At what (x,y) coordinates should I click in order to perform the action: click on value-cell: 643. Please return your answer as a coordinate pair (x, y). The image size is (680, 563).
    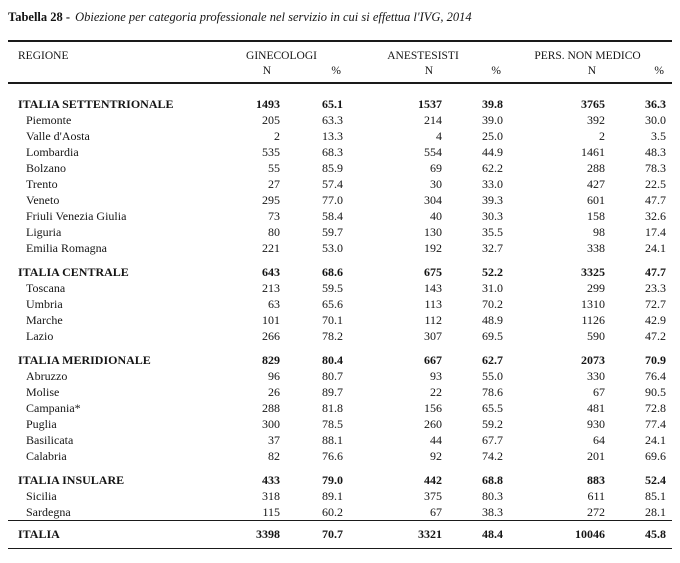
    Looking at the image, I should click on (271, 272).